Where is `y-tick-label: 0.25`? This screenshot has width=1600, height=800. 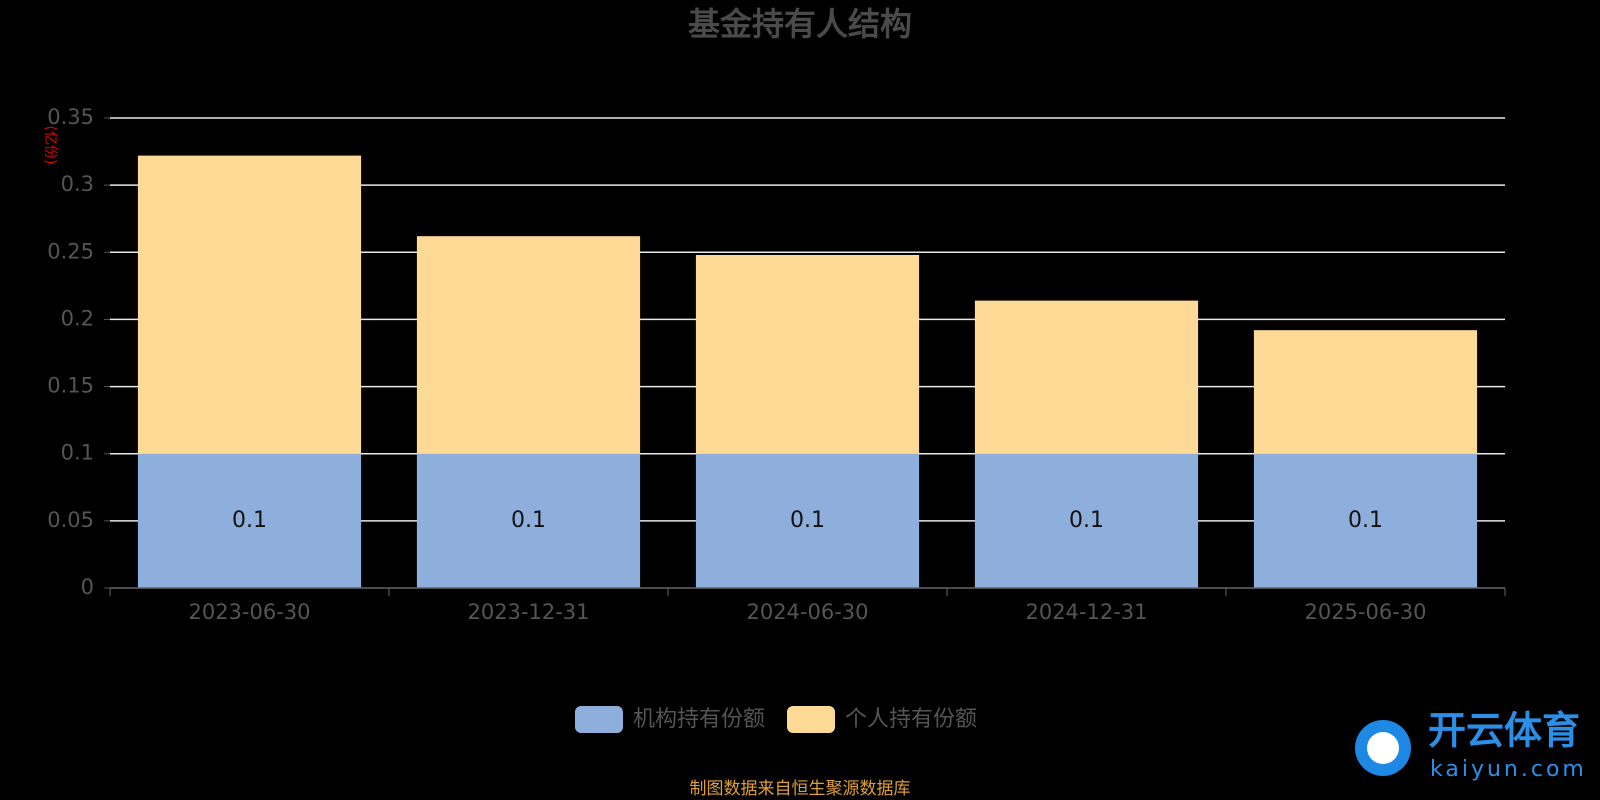
y-tick-label: 0.25 is located at coordinates (70, 251).